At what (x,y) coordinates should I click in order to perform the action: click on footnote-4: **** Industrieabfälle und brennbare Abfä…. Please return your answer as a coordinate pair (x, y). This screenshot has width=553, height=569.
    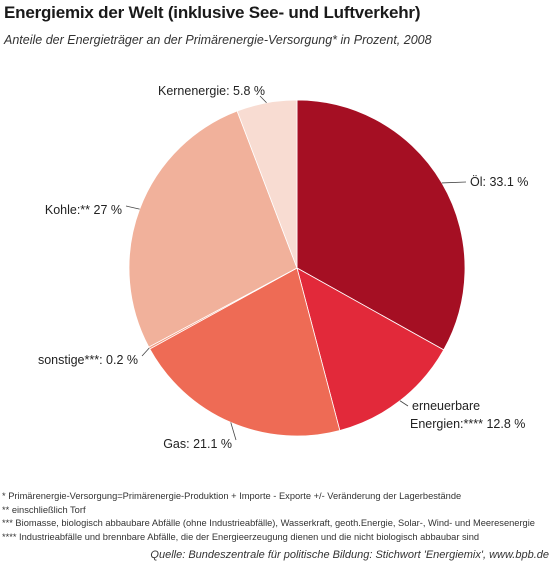
    Looking at the image, I should click on (241, 536).